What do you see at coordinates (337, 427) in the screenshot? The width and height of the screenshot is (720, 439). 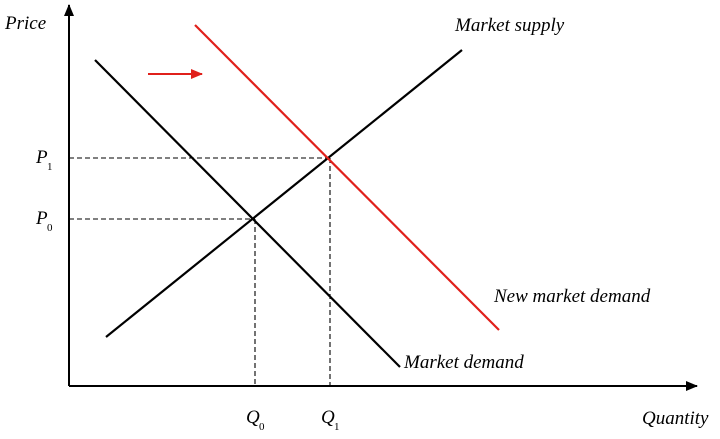 I see `q1-tick-subscript: 1` at bounding box center [337, 427].